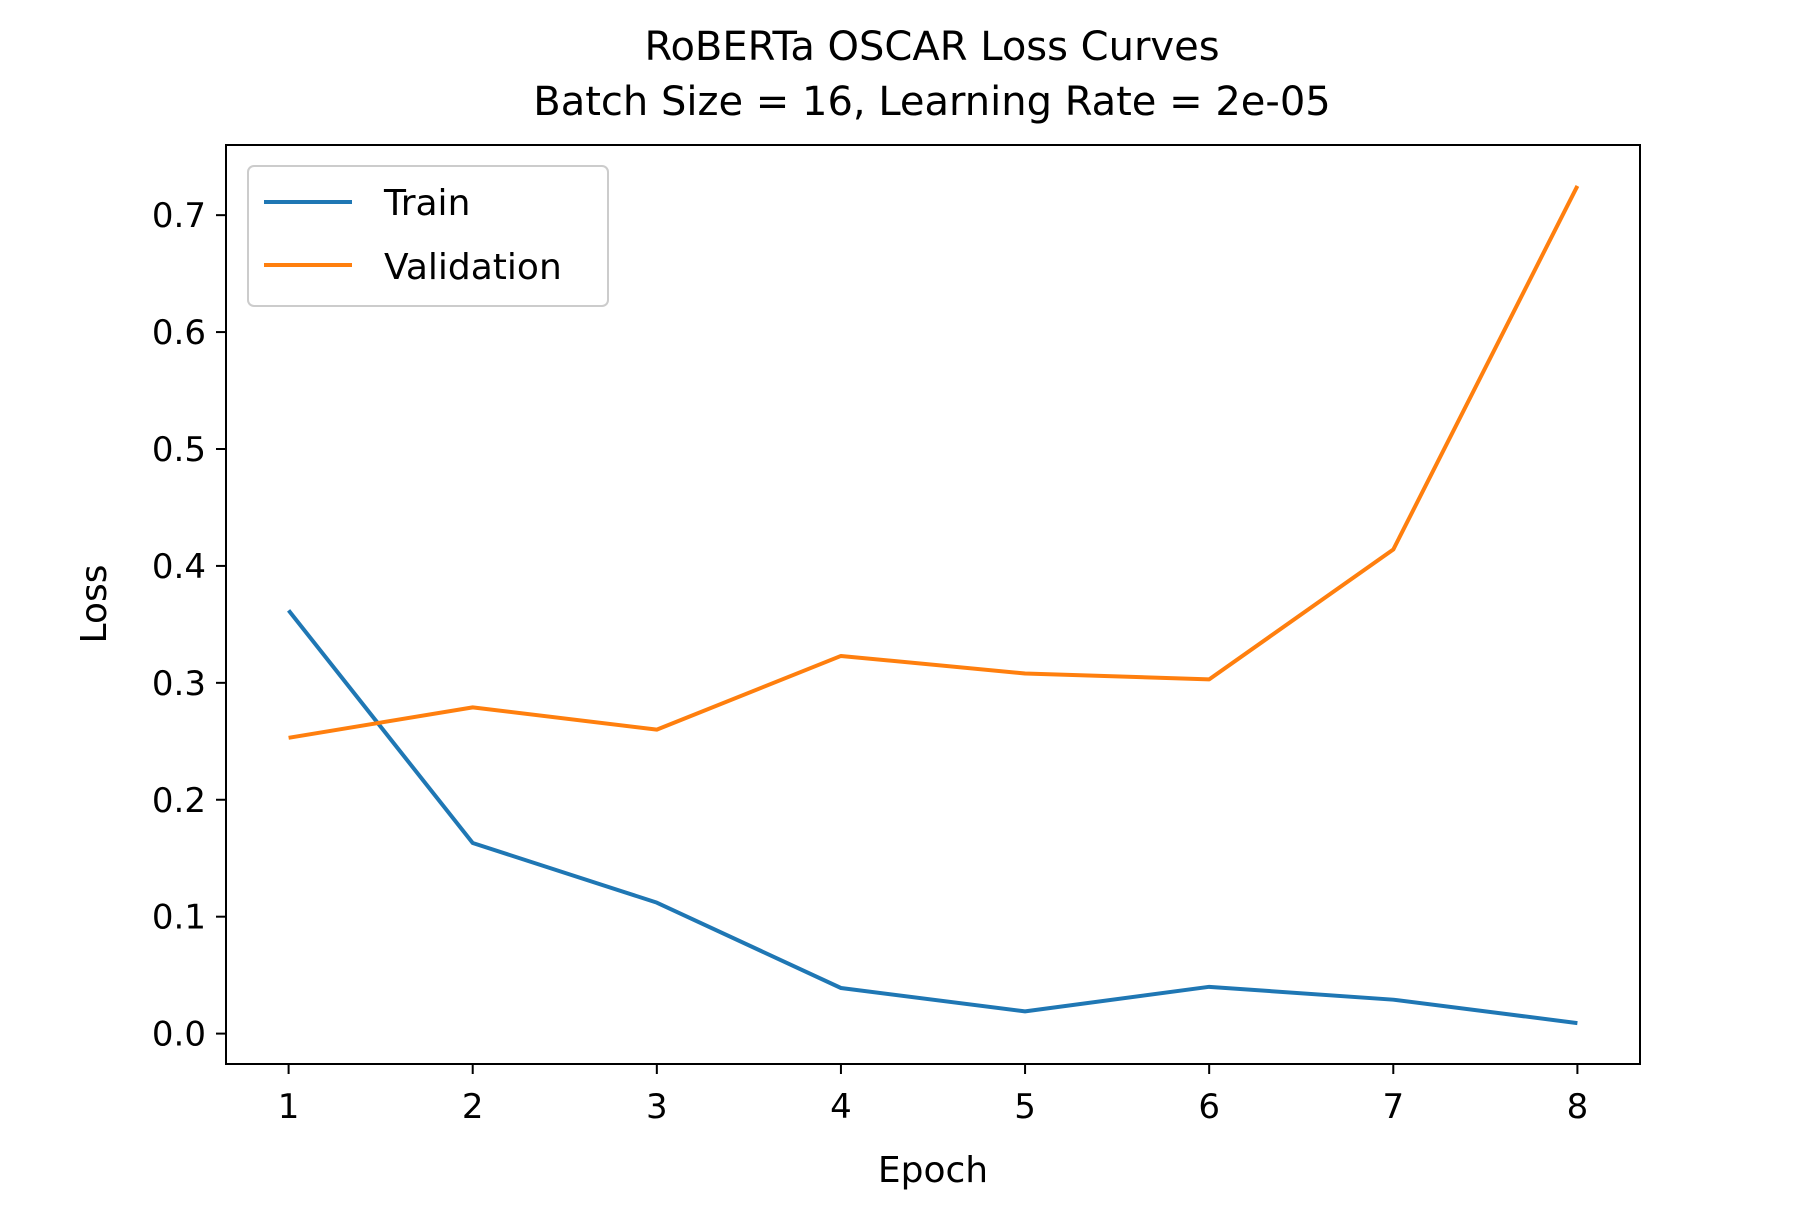  What do you see at coordinates (426, 203) in the screenshot?
I see `legend-label-train: Train` at bounding box center [426, 203].